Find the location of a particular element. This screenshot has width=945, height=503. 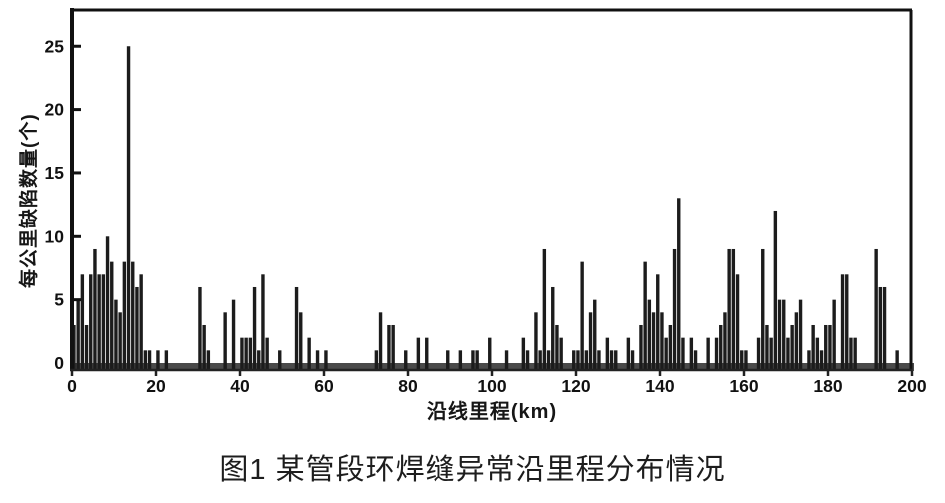

figure-caption: 图1 某管段环焊缝异常沿里程分布情况 is located at coordinates (472, 470).